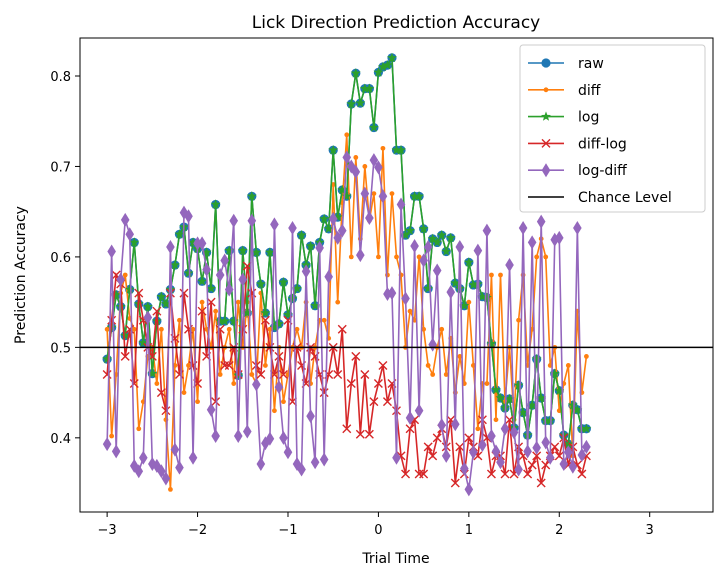 The image size is (726, 584). I want to click on y-tick-label: 0.4, so click(60, 439).